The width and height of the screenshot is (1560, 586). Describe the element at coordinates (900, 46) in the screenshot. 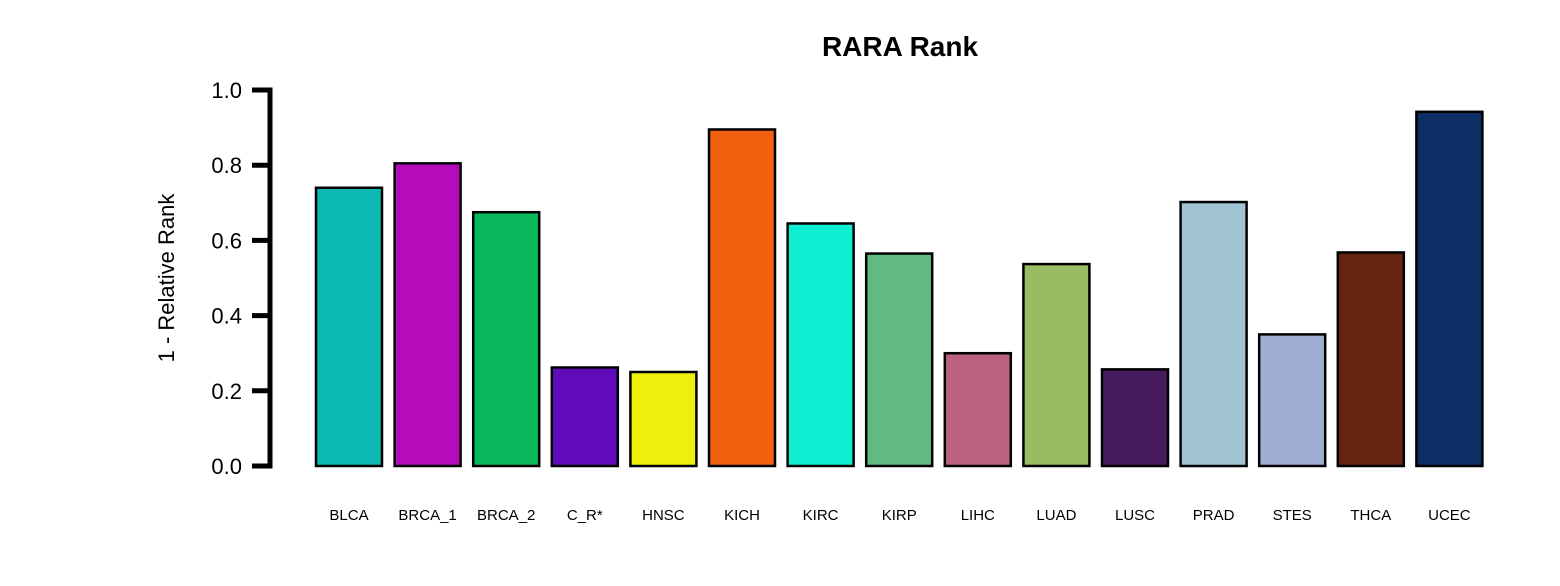

I see `chart-title: RARA Rank` at that location.